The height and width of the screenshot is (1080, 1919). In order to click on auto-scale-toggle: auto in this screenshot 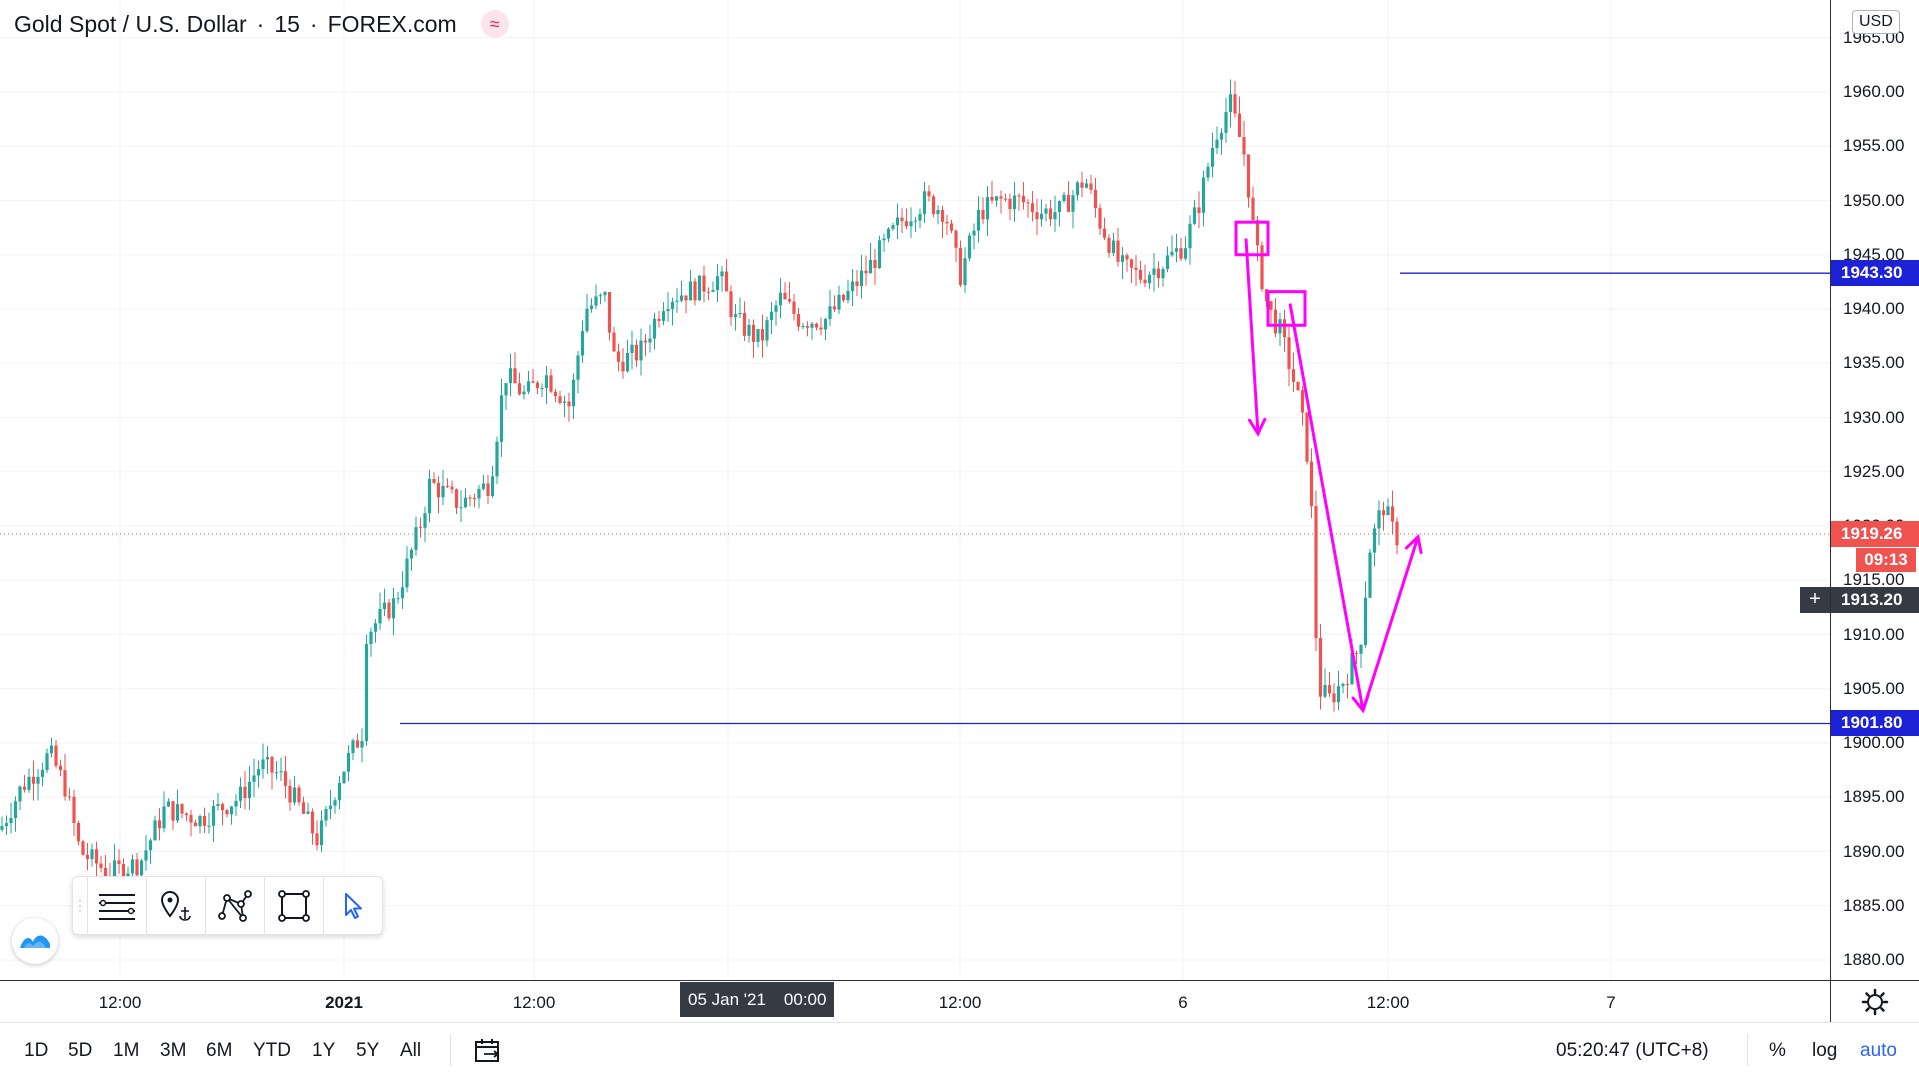, I will do `click(1878, 1050)`.